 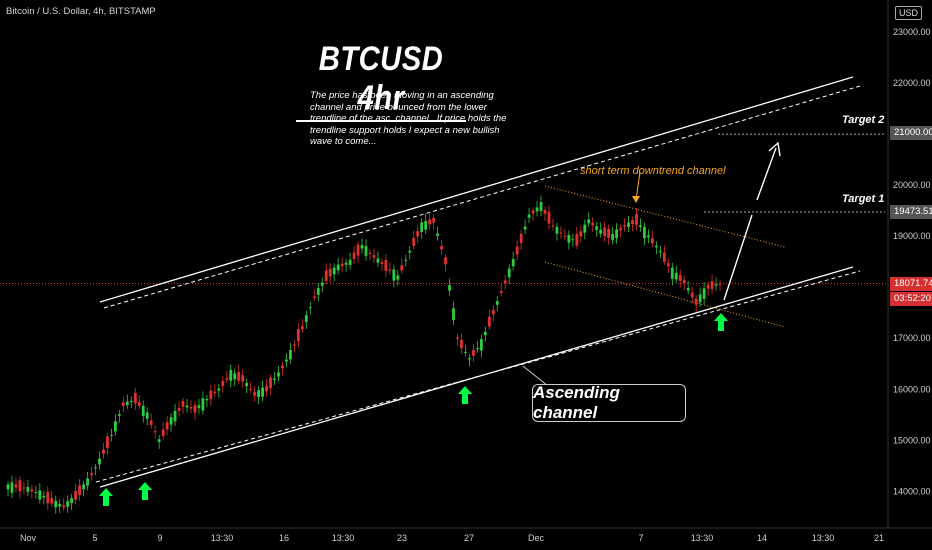 I want to click on x-tick-label: 14, so click(x=762, y=538).